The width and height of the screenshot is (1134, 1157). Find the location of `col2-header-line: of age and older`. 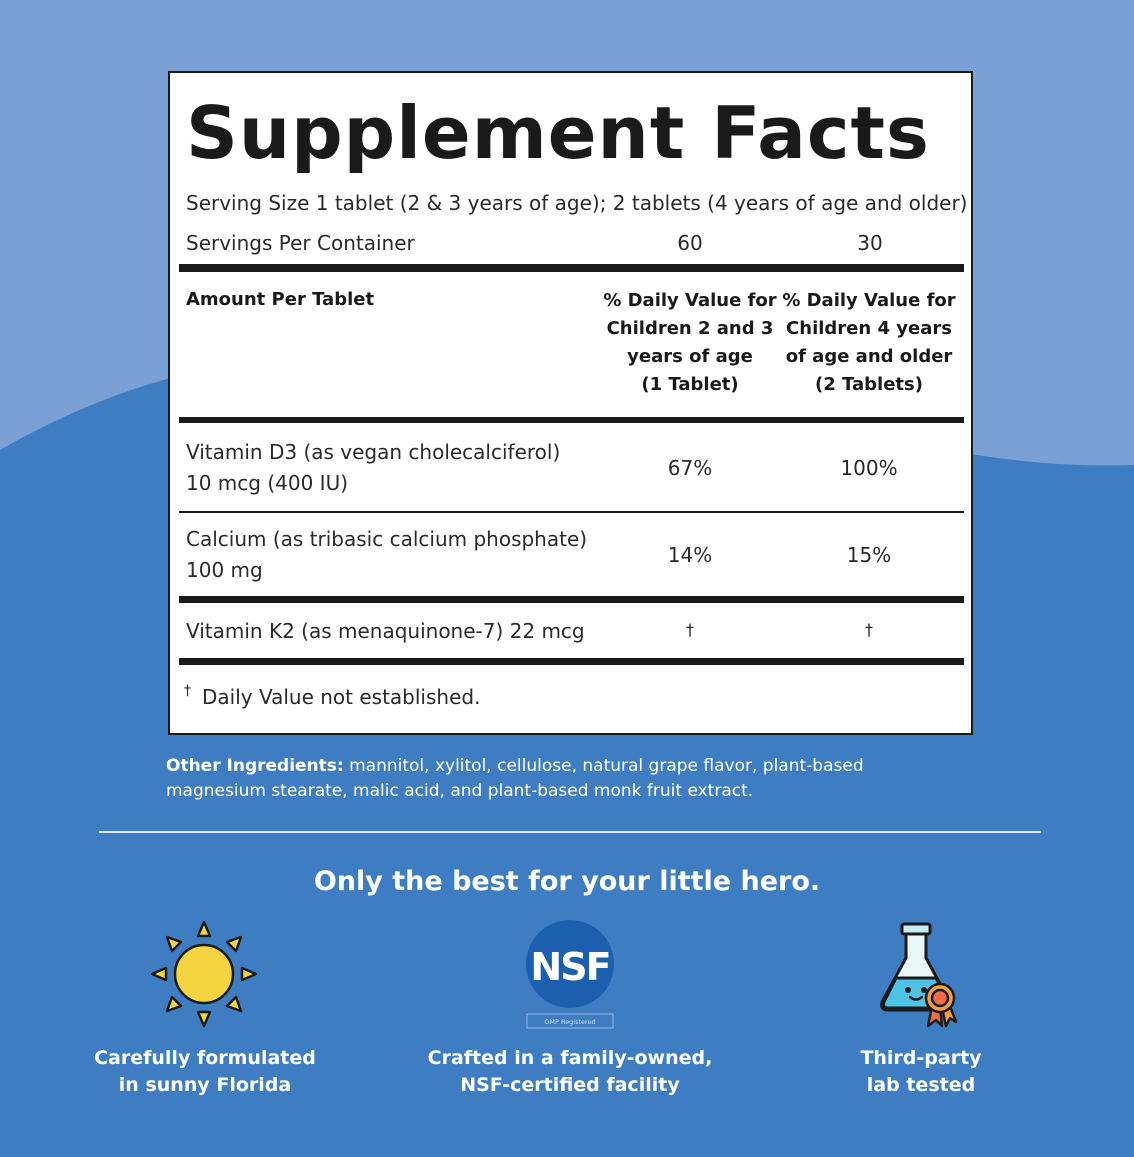

col2-header-line: of age and older is located at coordinates (869, 356).